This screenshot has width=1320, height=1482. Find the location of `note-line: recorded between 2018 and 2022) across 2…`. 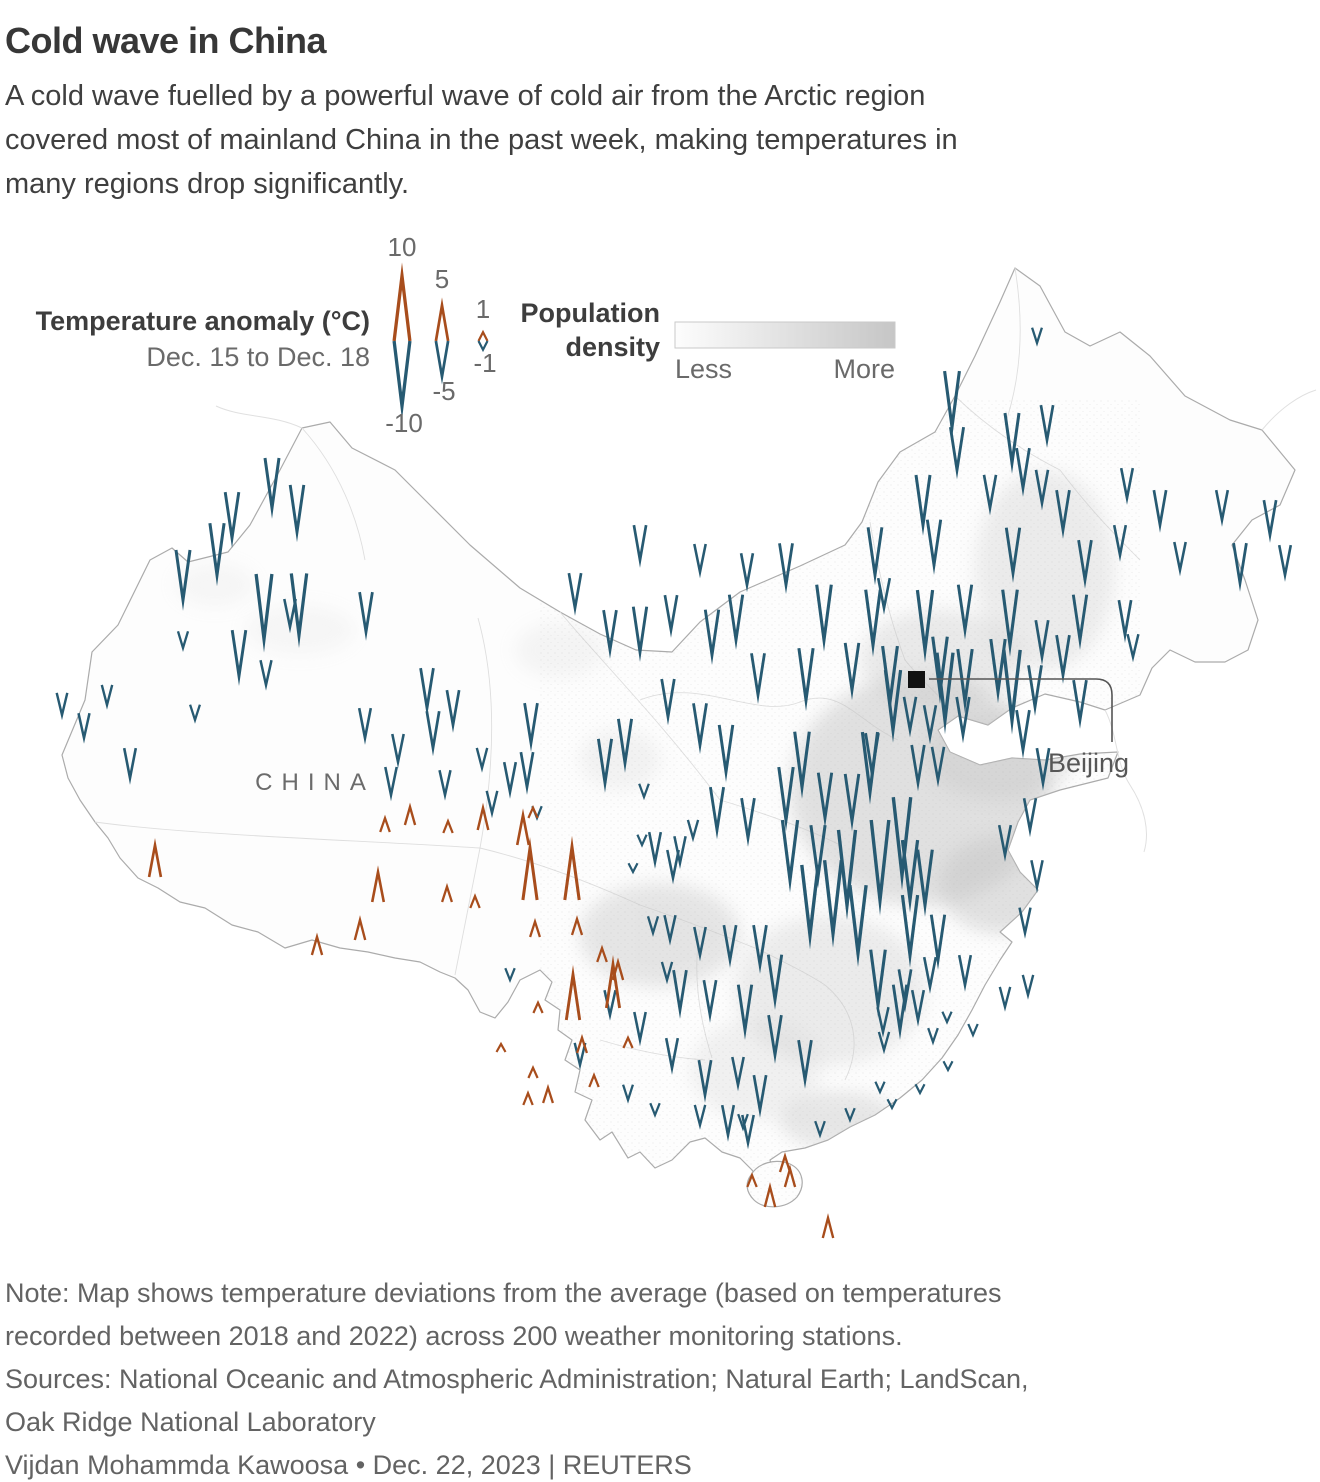

note-line: recorded between 2018 and 2022) across 2… is located at coordinates (454, 1336).